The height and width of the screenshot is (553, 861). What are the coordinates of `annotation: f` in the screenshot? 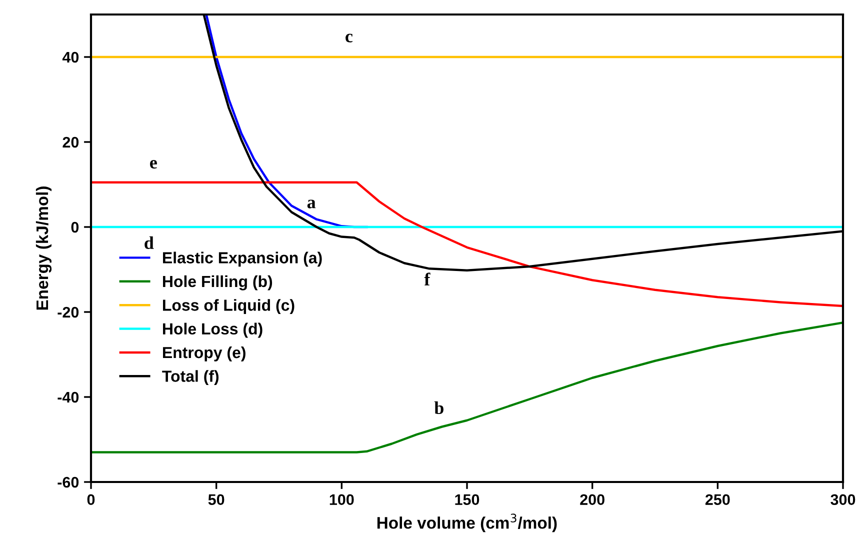 It's located at (427, 279).